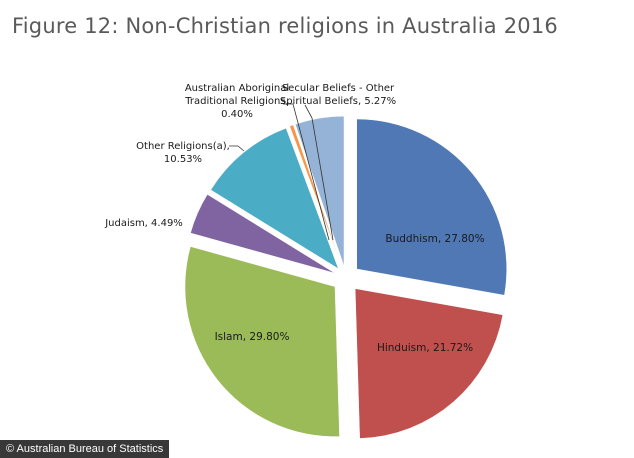 Image resolution: width=634 pixels, height=458 pixels. I want to click on data-label: Buddhism, 27.80%, so click(434, 239).